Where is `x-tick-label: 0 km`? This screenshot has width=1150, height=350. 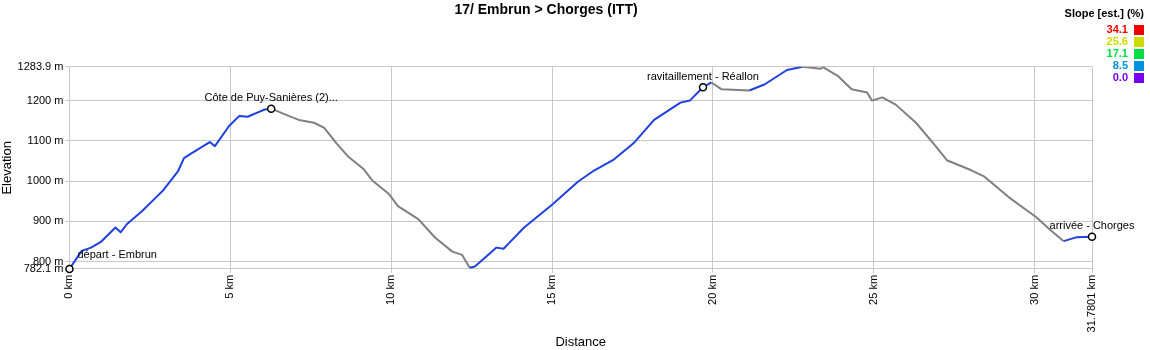 x-tick-label: 0 km is located at coordinates (68, 286).